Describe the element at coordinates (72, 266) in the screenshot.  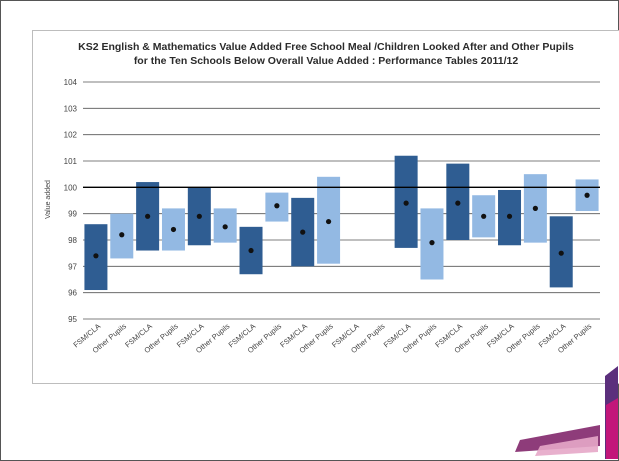
I see `y-tick-label: 97` at that location.